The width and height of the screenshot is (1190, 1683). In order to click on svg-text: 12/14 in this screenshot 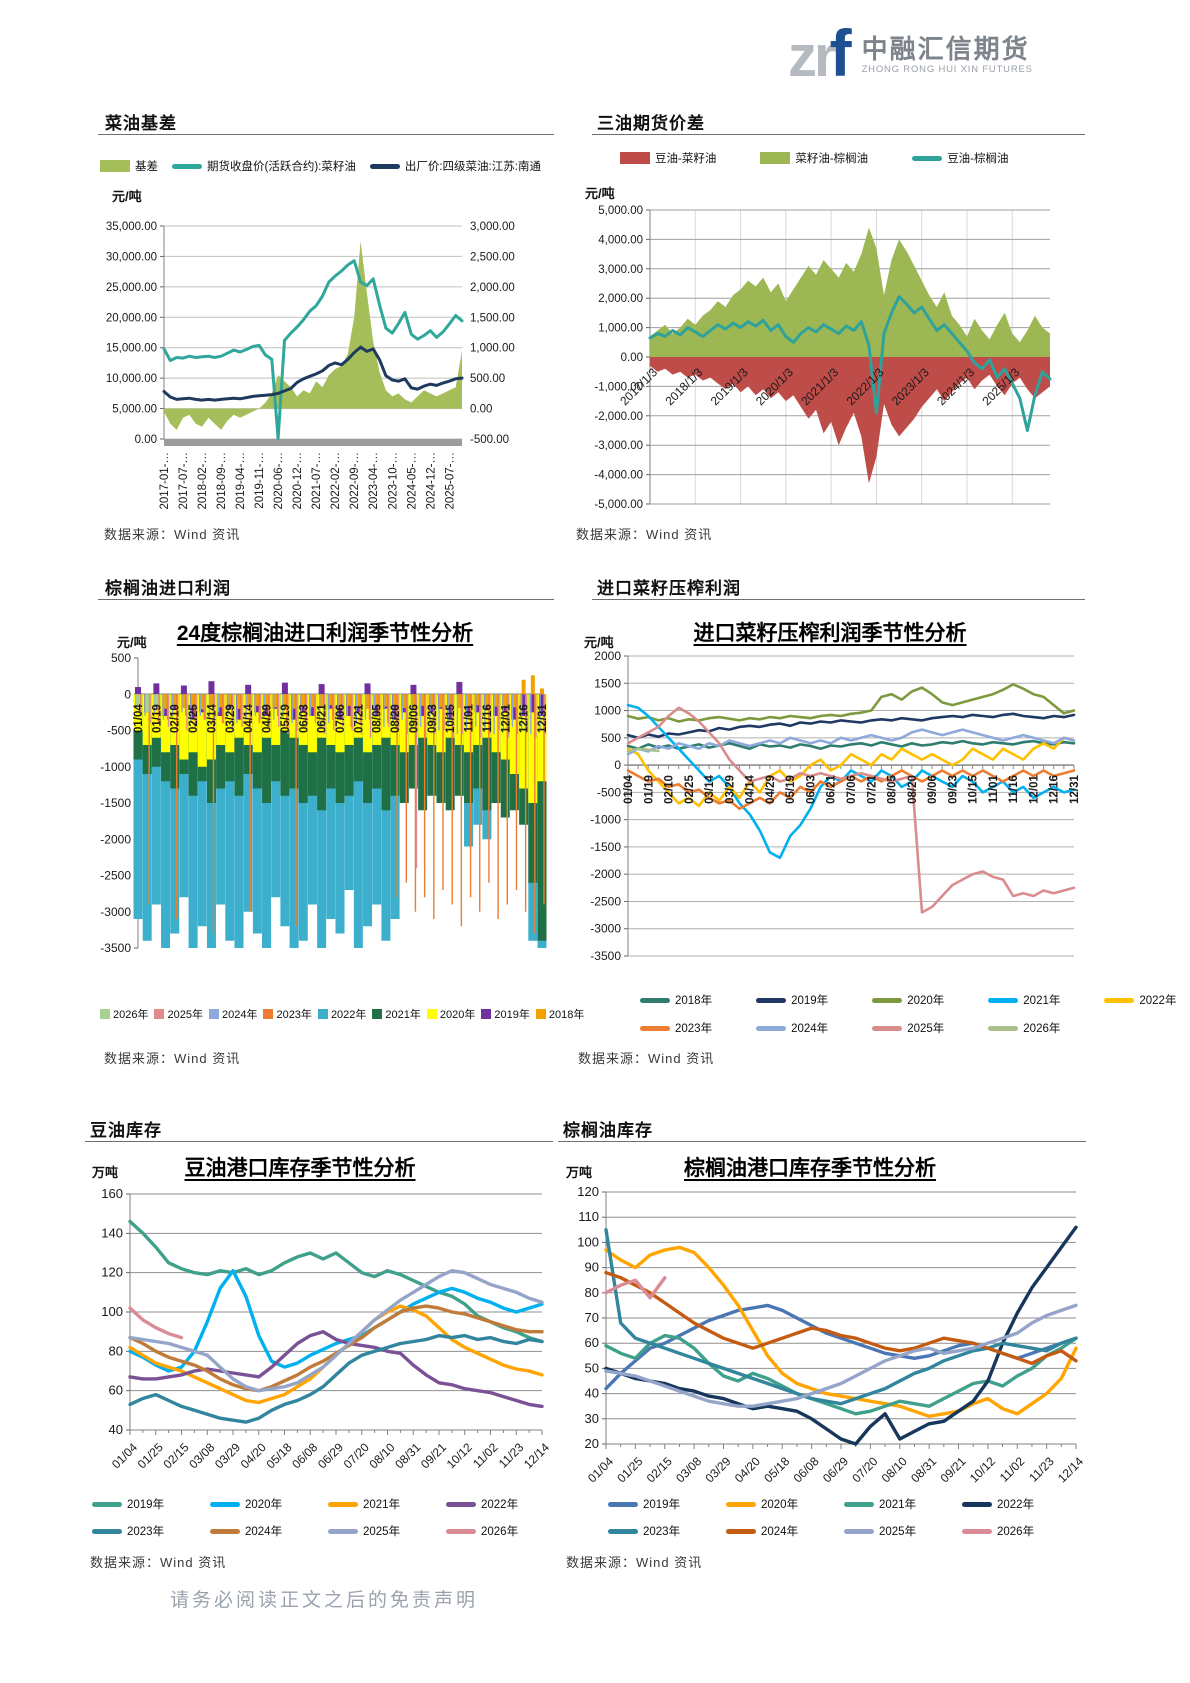, I will do `click(536, 1455)`.